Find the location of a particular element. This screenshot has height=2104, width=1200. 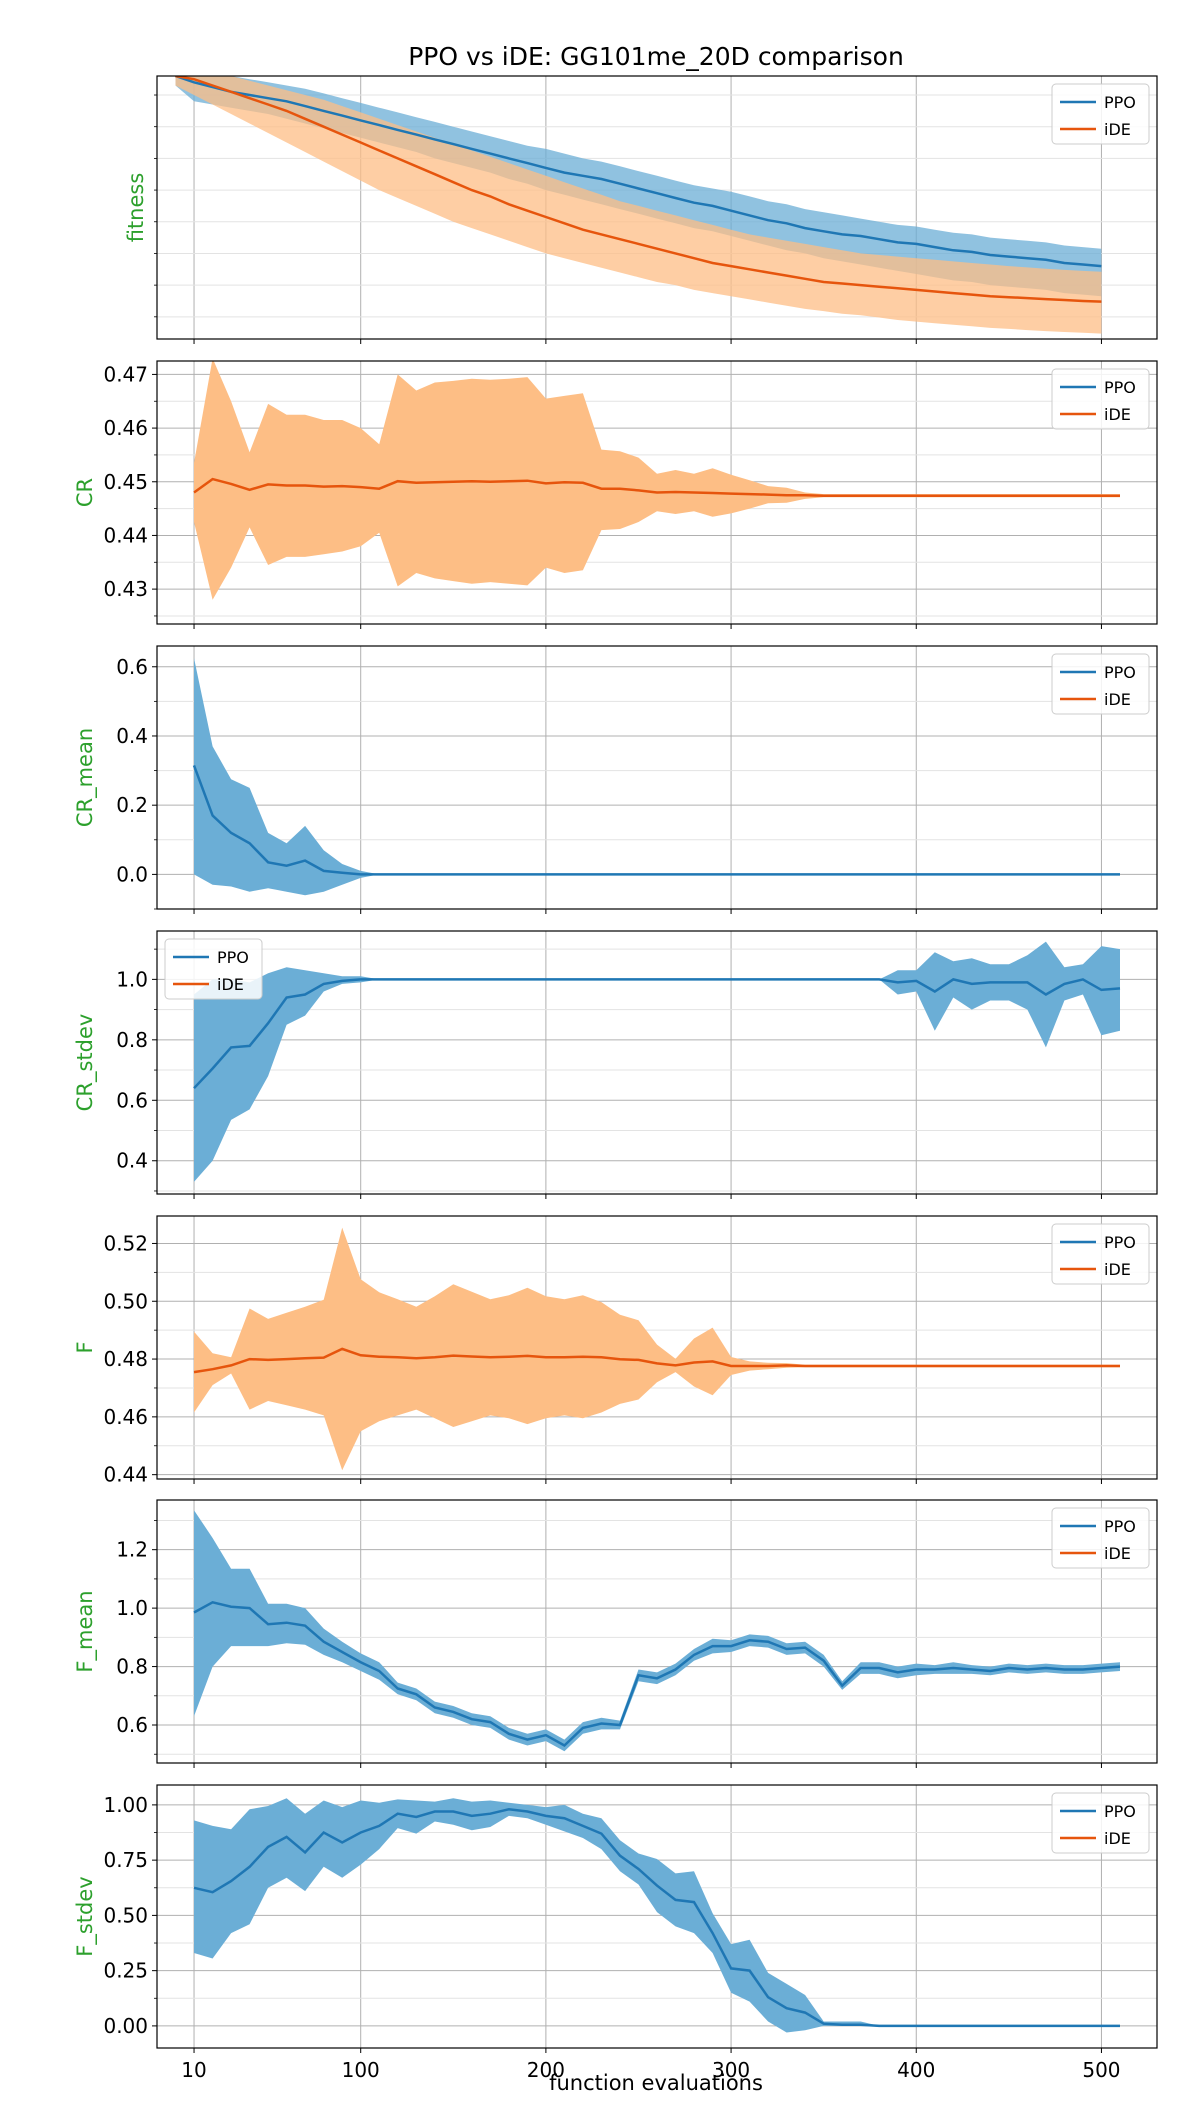

y-axis-label: CR_stdev is located at coordinates (85, 1063).